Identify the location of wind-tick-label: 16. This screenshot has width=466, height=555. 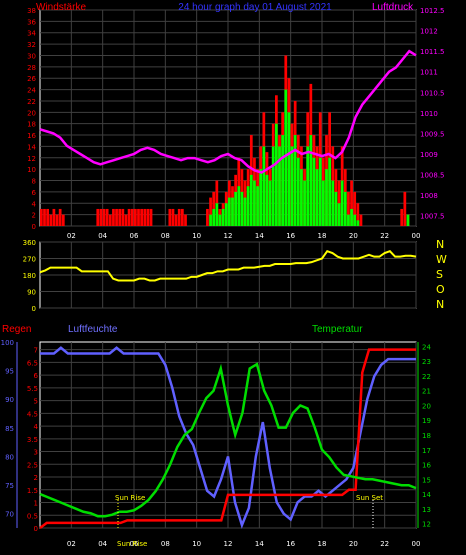
(31, 136).